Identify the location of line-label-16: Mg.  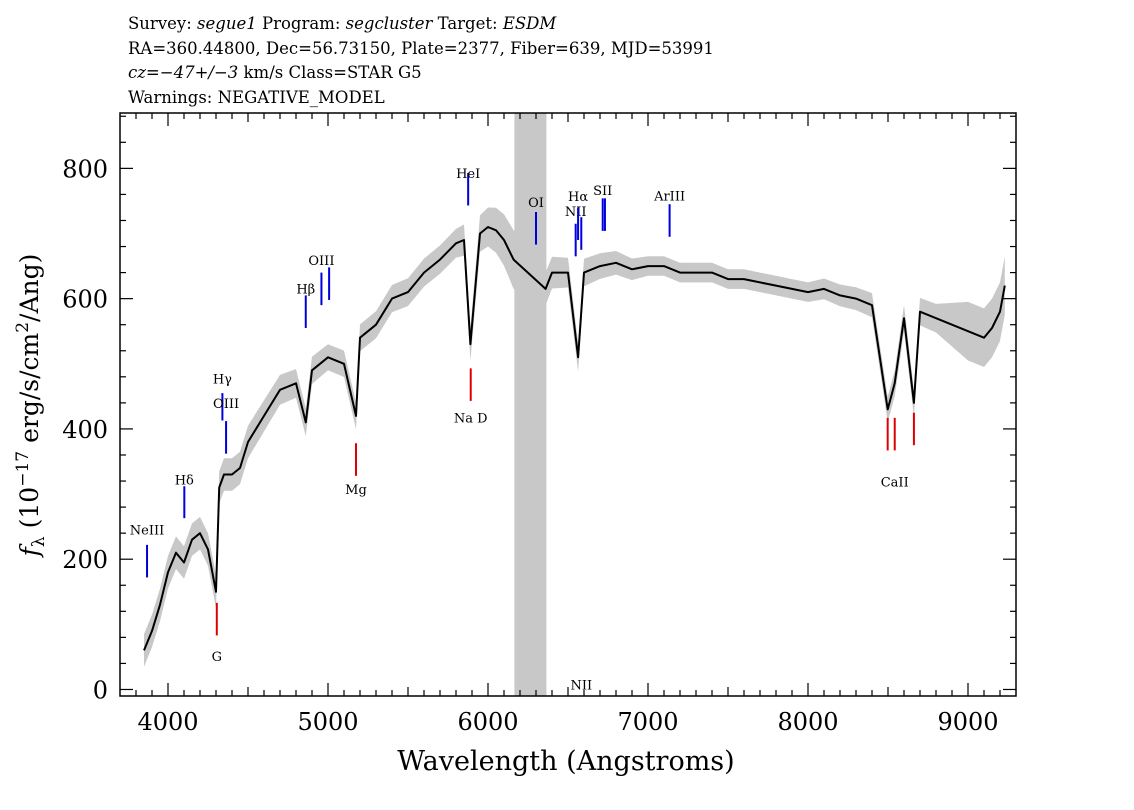
(356, 490).